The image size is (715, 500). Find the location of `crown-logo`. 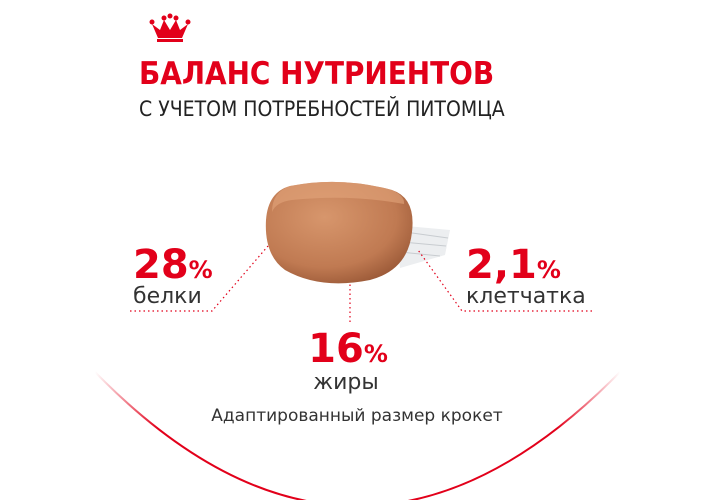

crown-logo is located at coordinates (170, 27).